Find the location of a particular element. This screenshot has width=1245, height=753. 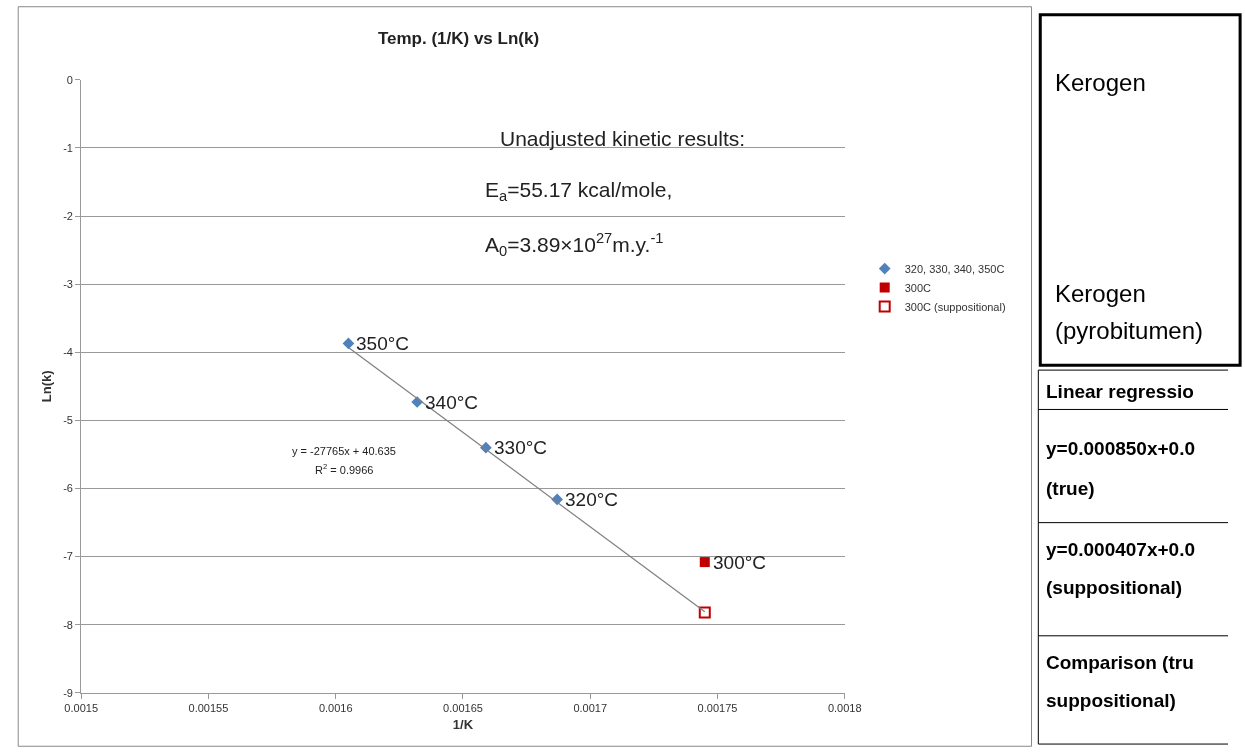

text: y=0.000407x+0.0 is located at coordinates (1120, 549).